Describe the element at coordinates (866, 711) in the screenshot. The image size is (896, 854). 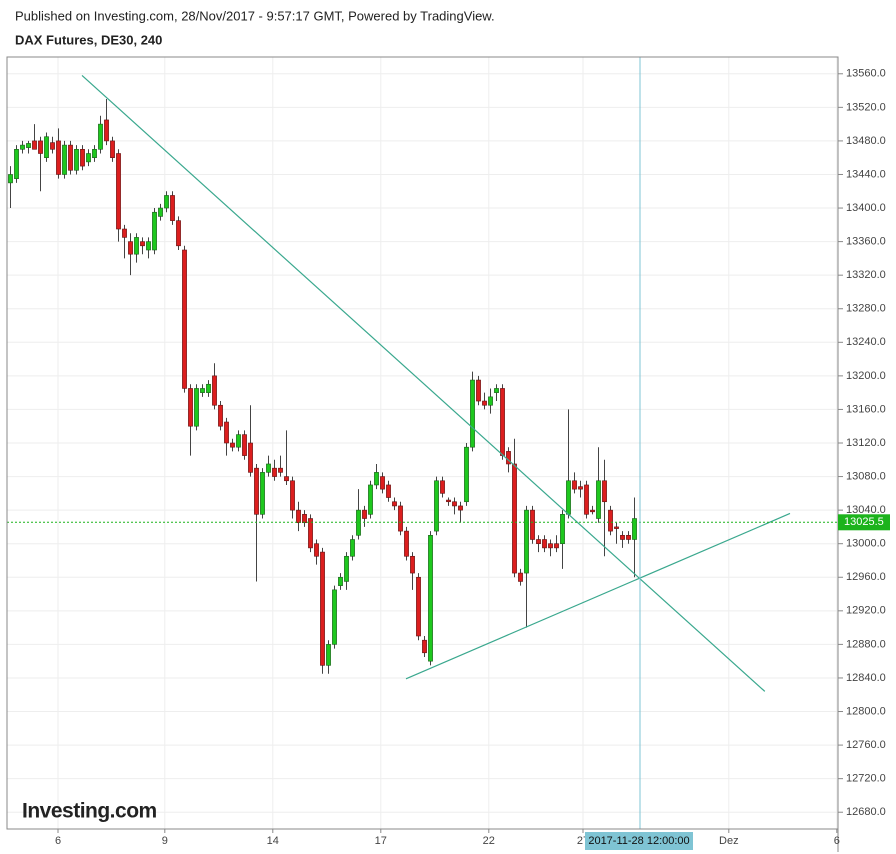
I see `y-tick-label: 12800.0` at that location.